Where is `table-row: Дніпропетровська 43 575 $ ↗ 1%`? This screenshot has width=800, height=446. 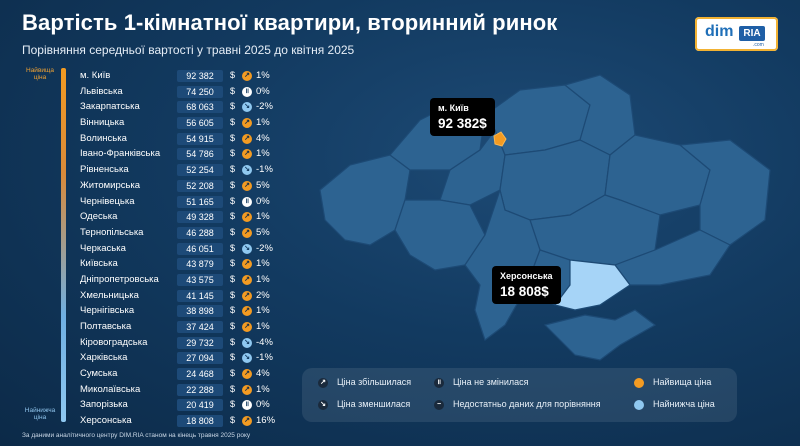
table-row: Дніпропетровська 43 575 $ ↗ 1% is located at coordinates (175, 280).